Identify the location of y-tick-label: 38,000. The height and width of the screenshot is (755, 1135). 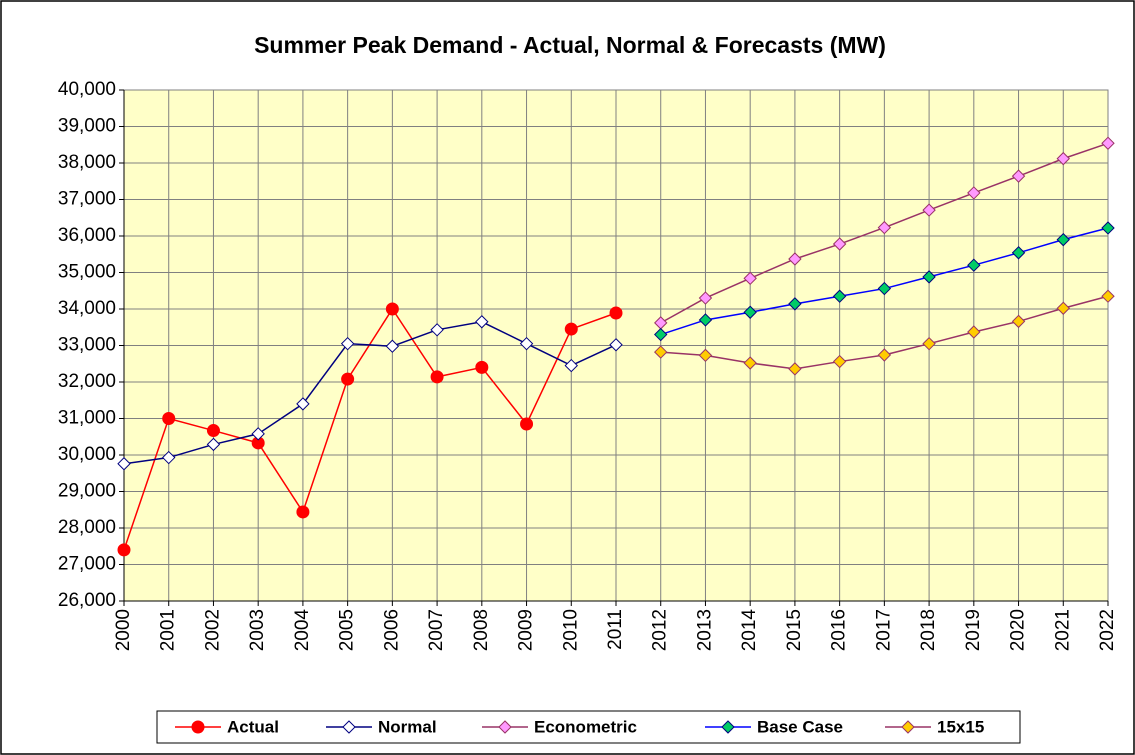
(87, 162).